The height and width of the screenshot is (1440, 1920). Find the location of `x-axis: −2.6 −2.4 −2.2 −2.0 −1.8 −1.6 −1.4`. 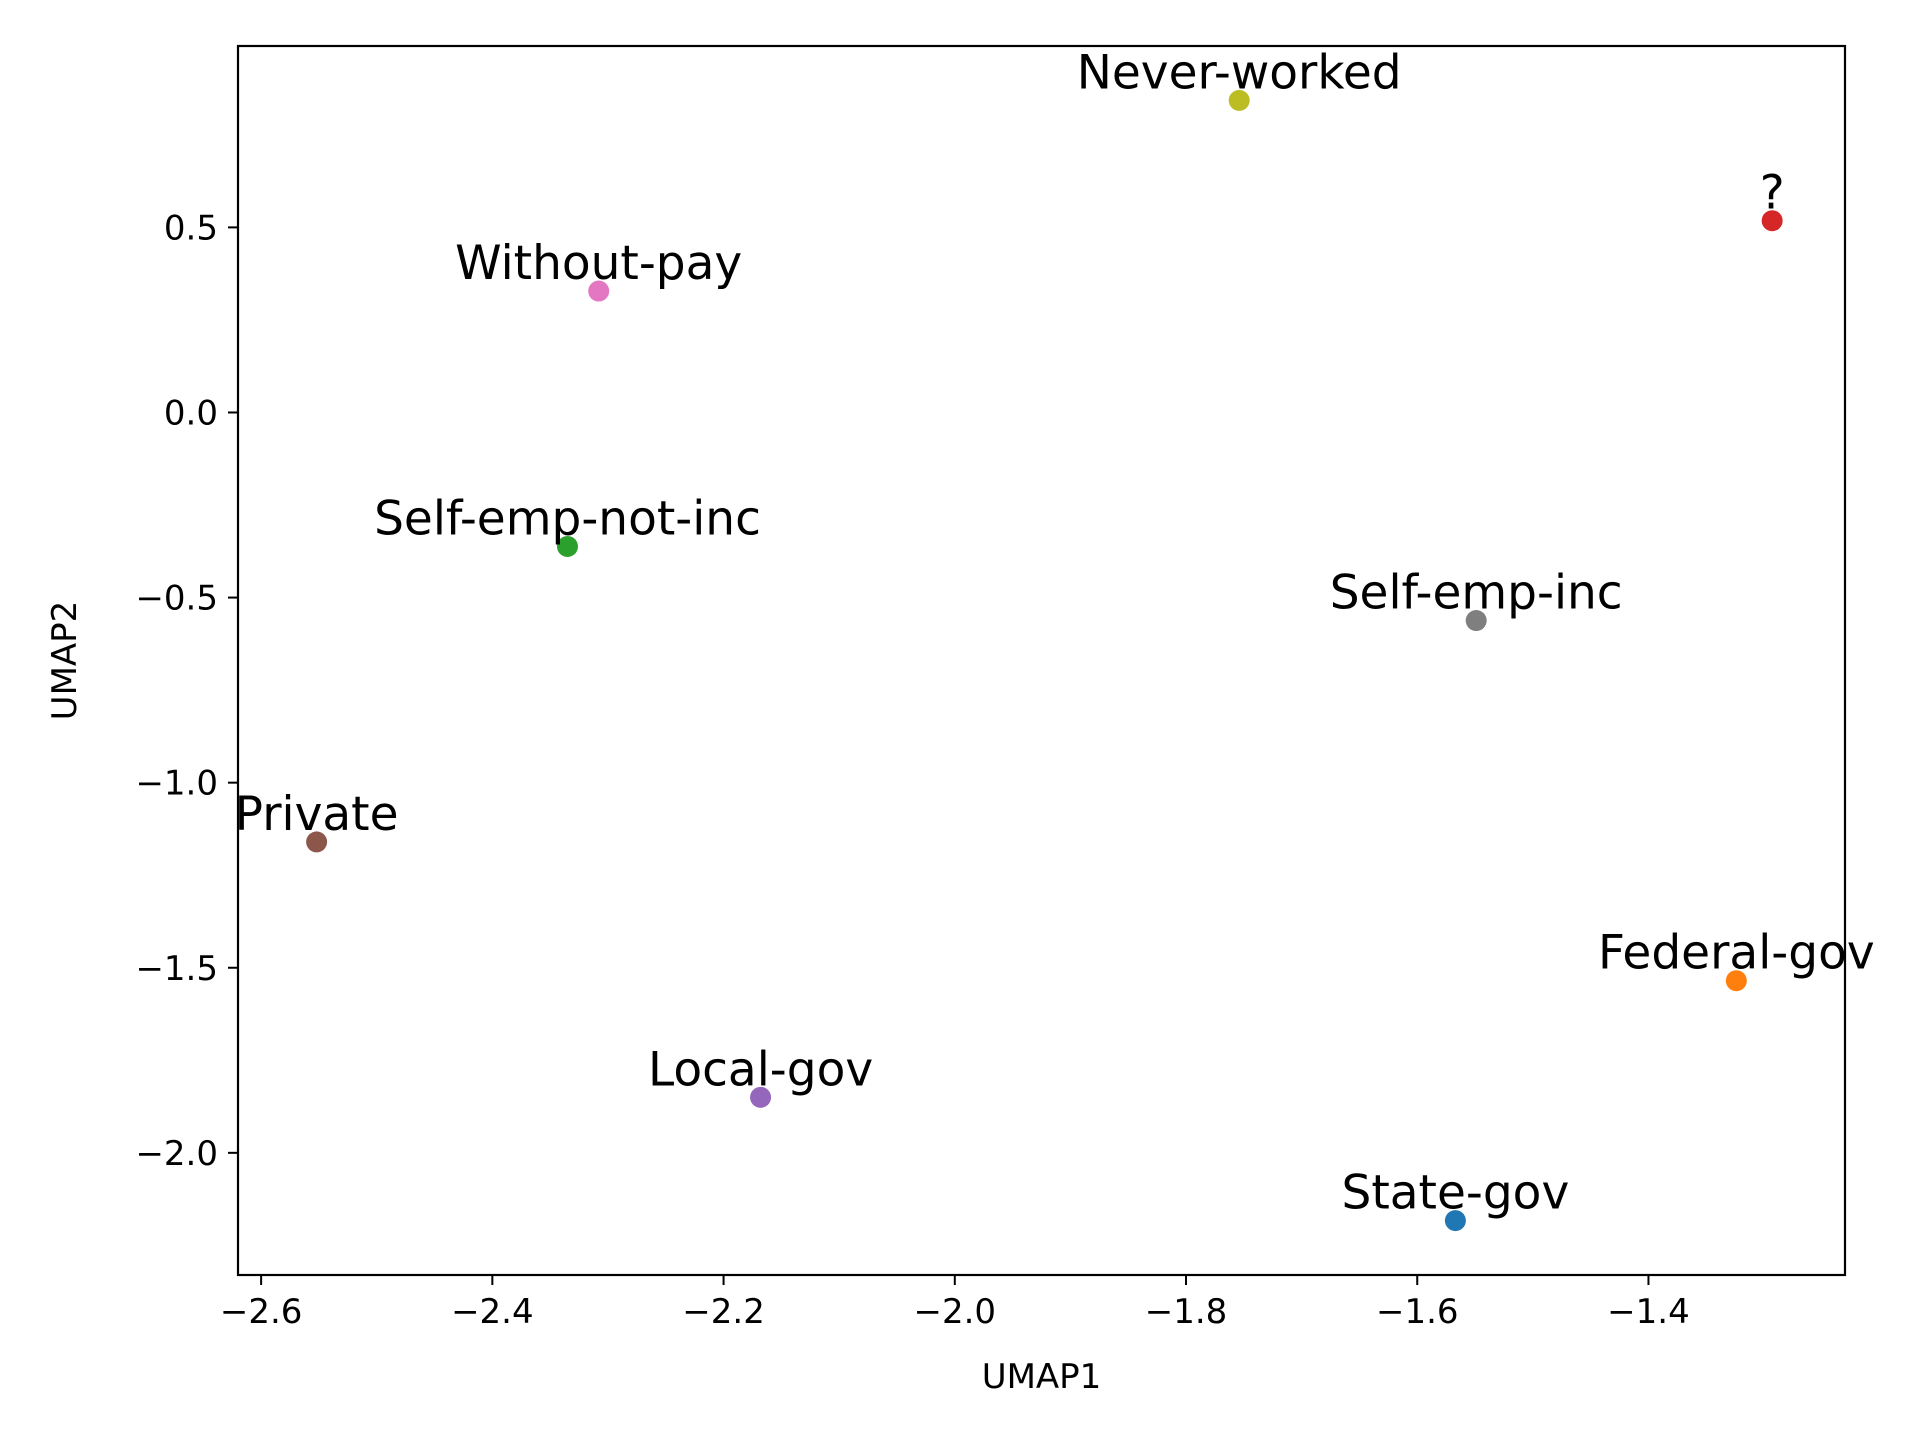

x-axis: −2.6 −2.4 −2.2 −2.0 −1.8 −1.6 −1.4 is located at coordinates (955, 1303).